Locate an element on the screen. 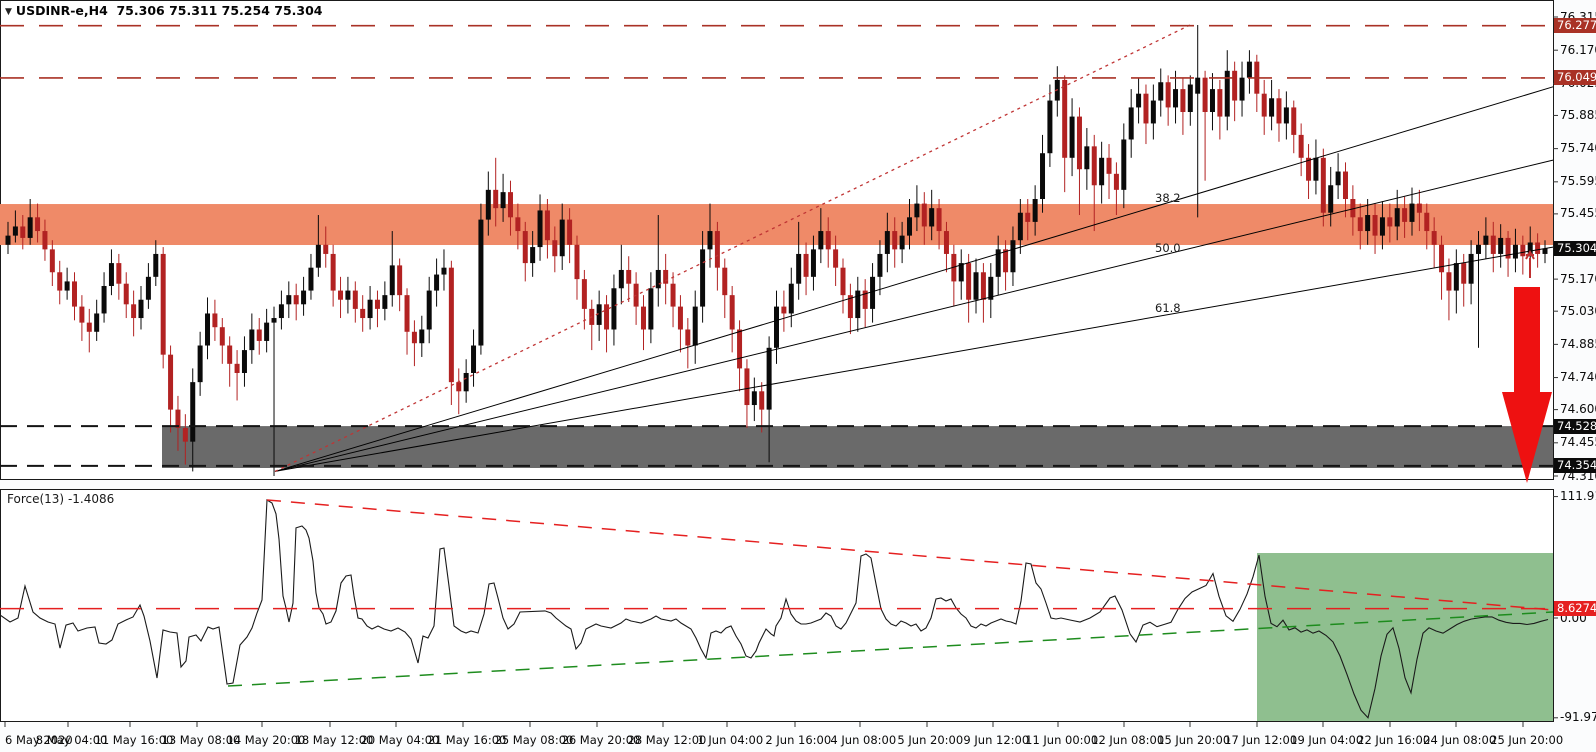  indicator-label: Force(13) -1.4086 is located at coordinates (60, 499).